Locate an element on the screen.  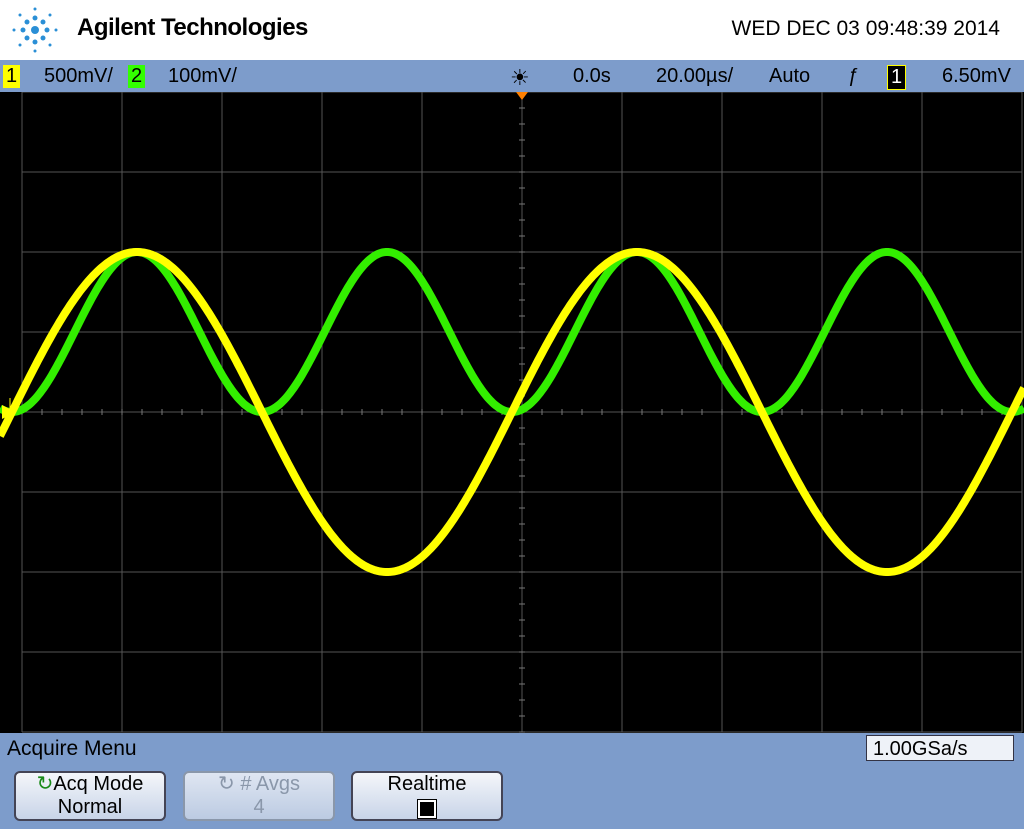
softkey-indicator is located at coordinates (427, 810).